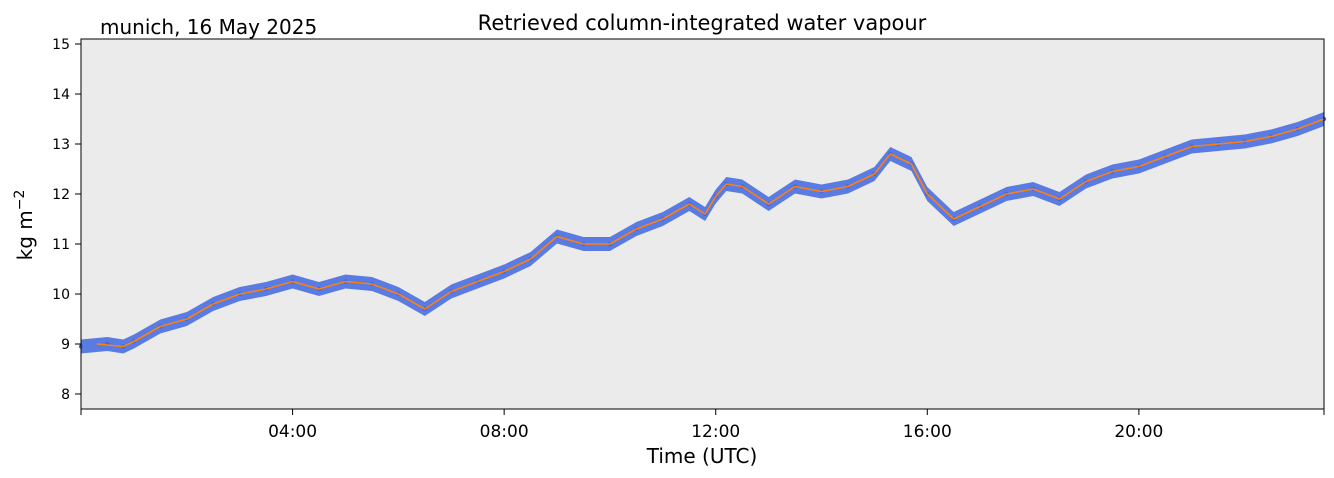  I want to click on x-tick-label: 12:00, so click(715, 432).